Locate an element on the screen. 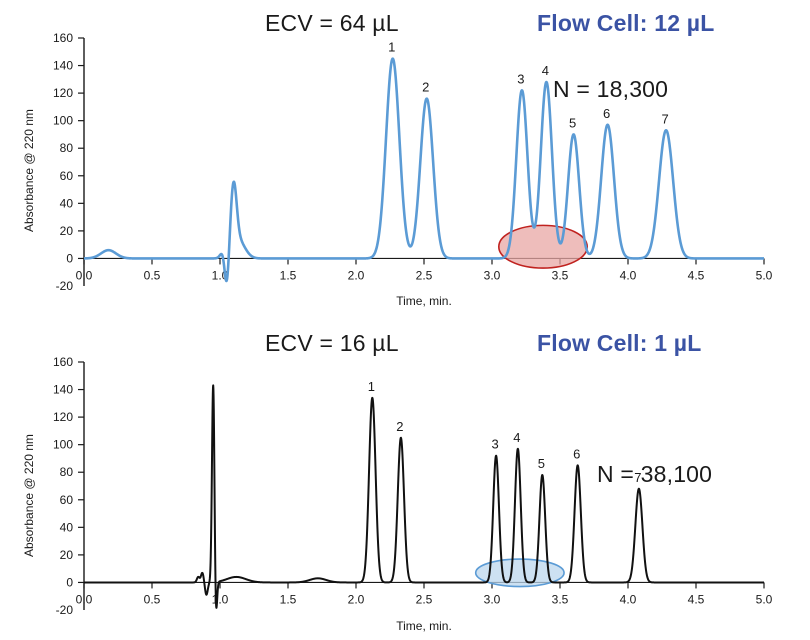  x-tick-label: 1.0 is located at coordinates (220, 599).